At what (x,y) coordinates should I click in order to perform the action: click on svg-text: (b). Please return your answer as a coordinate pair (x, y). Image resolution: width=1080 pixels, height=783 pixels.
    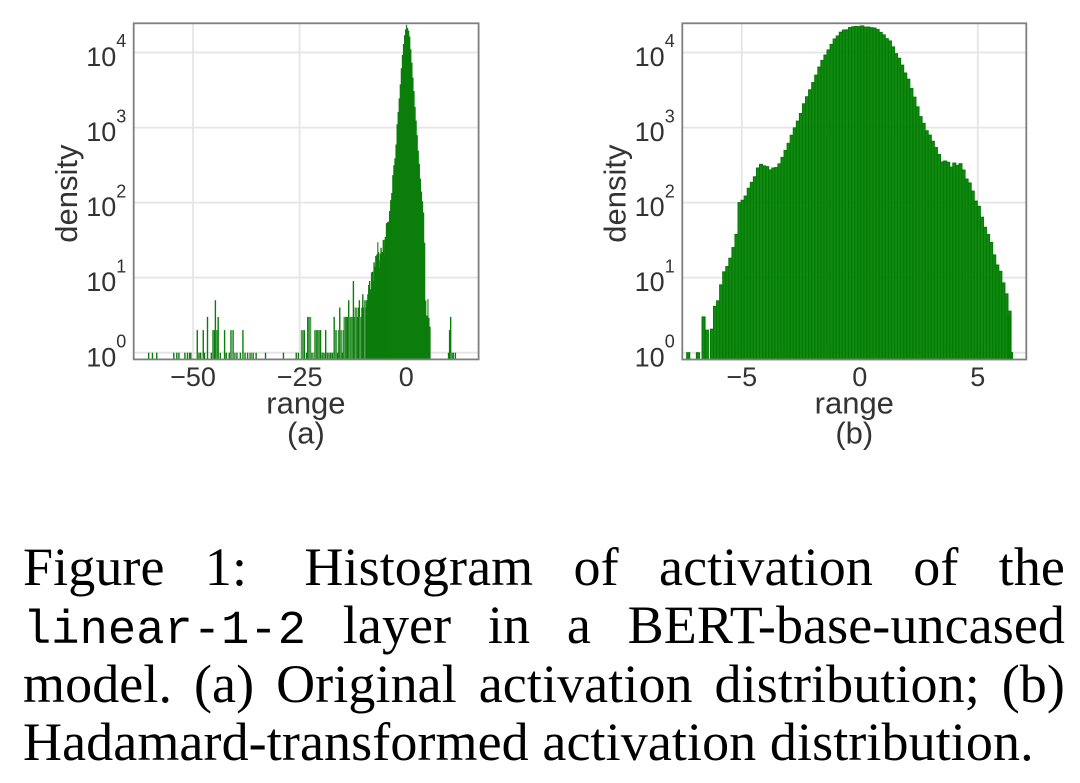
    Looking at the image, I should click on (854, 433).